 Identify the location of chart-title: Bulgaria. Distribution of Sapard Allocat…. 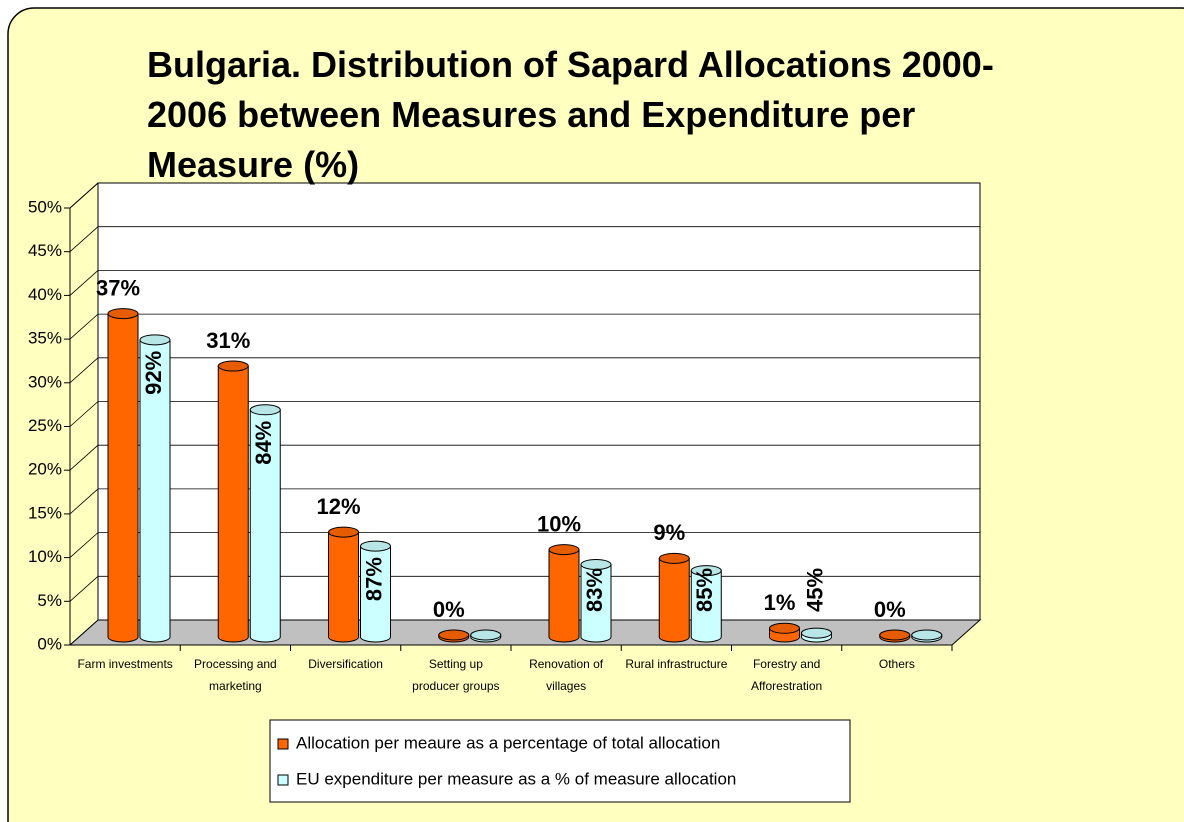
(570, 114).